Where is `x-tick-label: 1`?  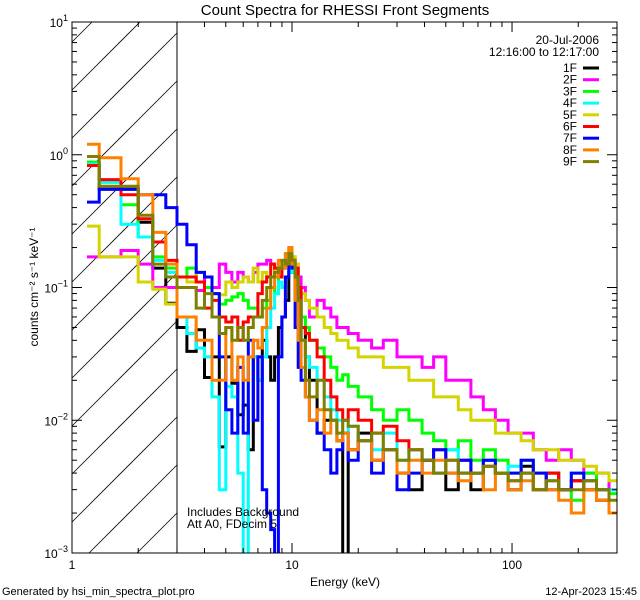 x-tick-label: 1 is located at coordinates (72, 565).